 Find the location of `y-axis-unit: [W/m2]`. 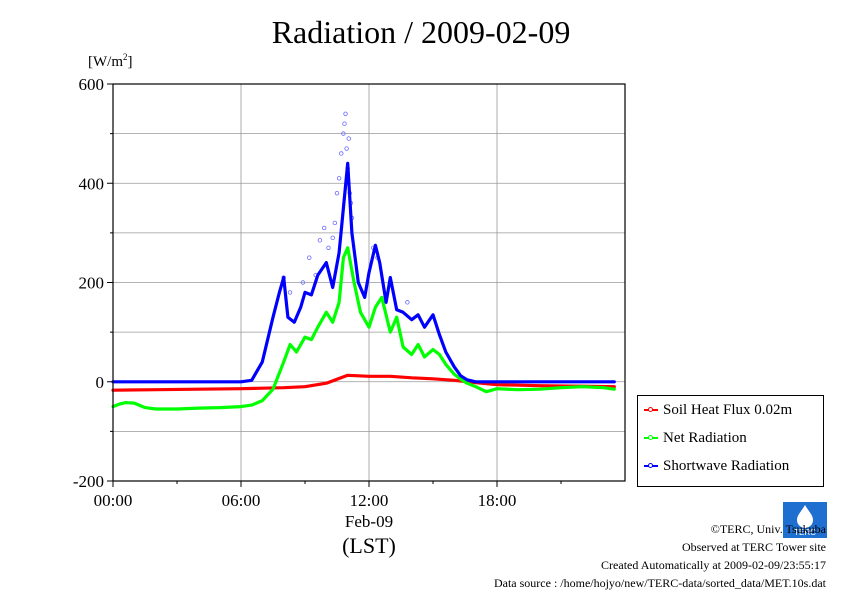

y-axis-unit: [W/m2] is located at coordinates (110, 61).